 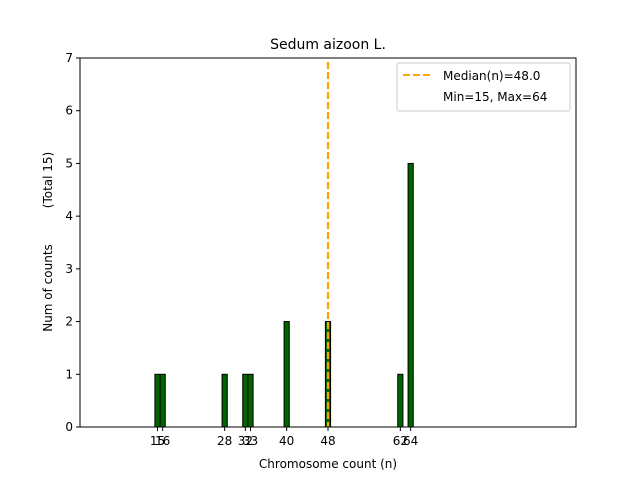 I want to click on x-tick-label: 64, so click(x=410, y=441).